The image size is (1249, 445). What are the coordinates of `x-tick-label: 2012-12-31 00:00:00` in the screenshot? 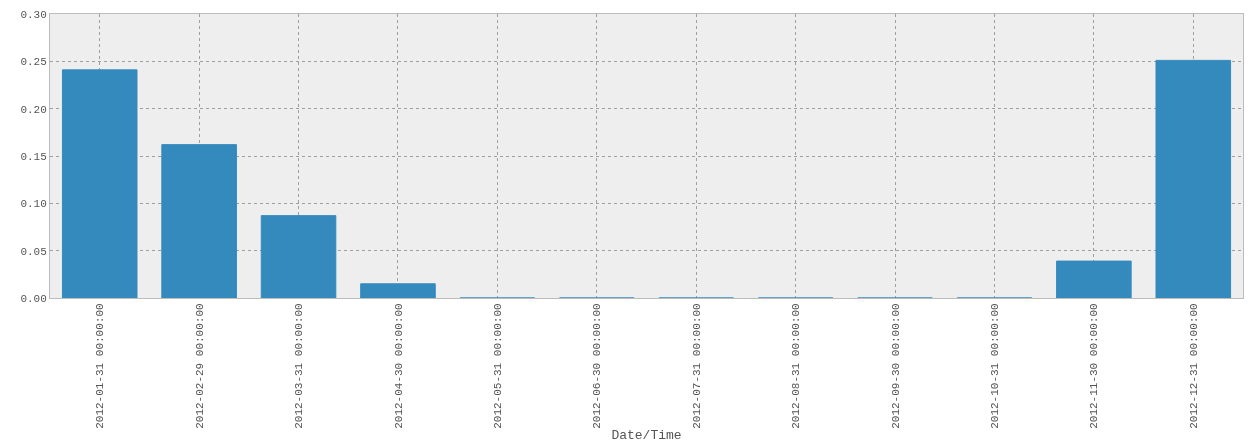 It's located at (1193, 366).